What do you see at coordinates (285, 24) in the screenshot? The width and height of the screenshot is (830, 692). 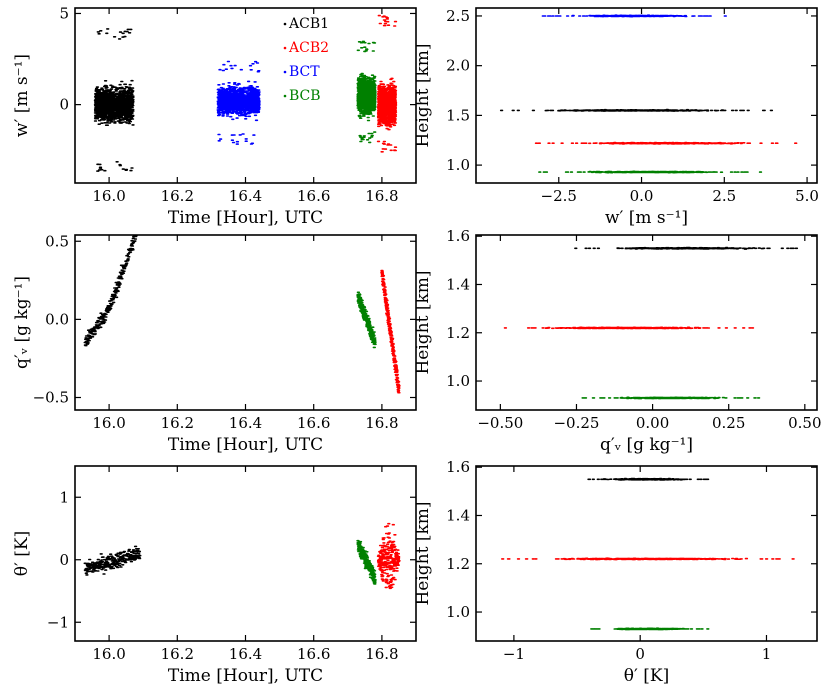 I see `legend-marker-acb1` at bounding box center [285, 24].